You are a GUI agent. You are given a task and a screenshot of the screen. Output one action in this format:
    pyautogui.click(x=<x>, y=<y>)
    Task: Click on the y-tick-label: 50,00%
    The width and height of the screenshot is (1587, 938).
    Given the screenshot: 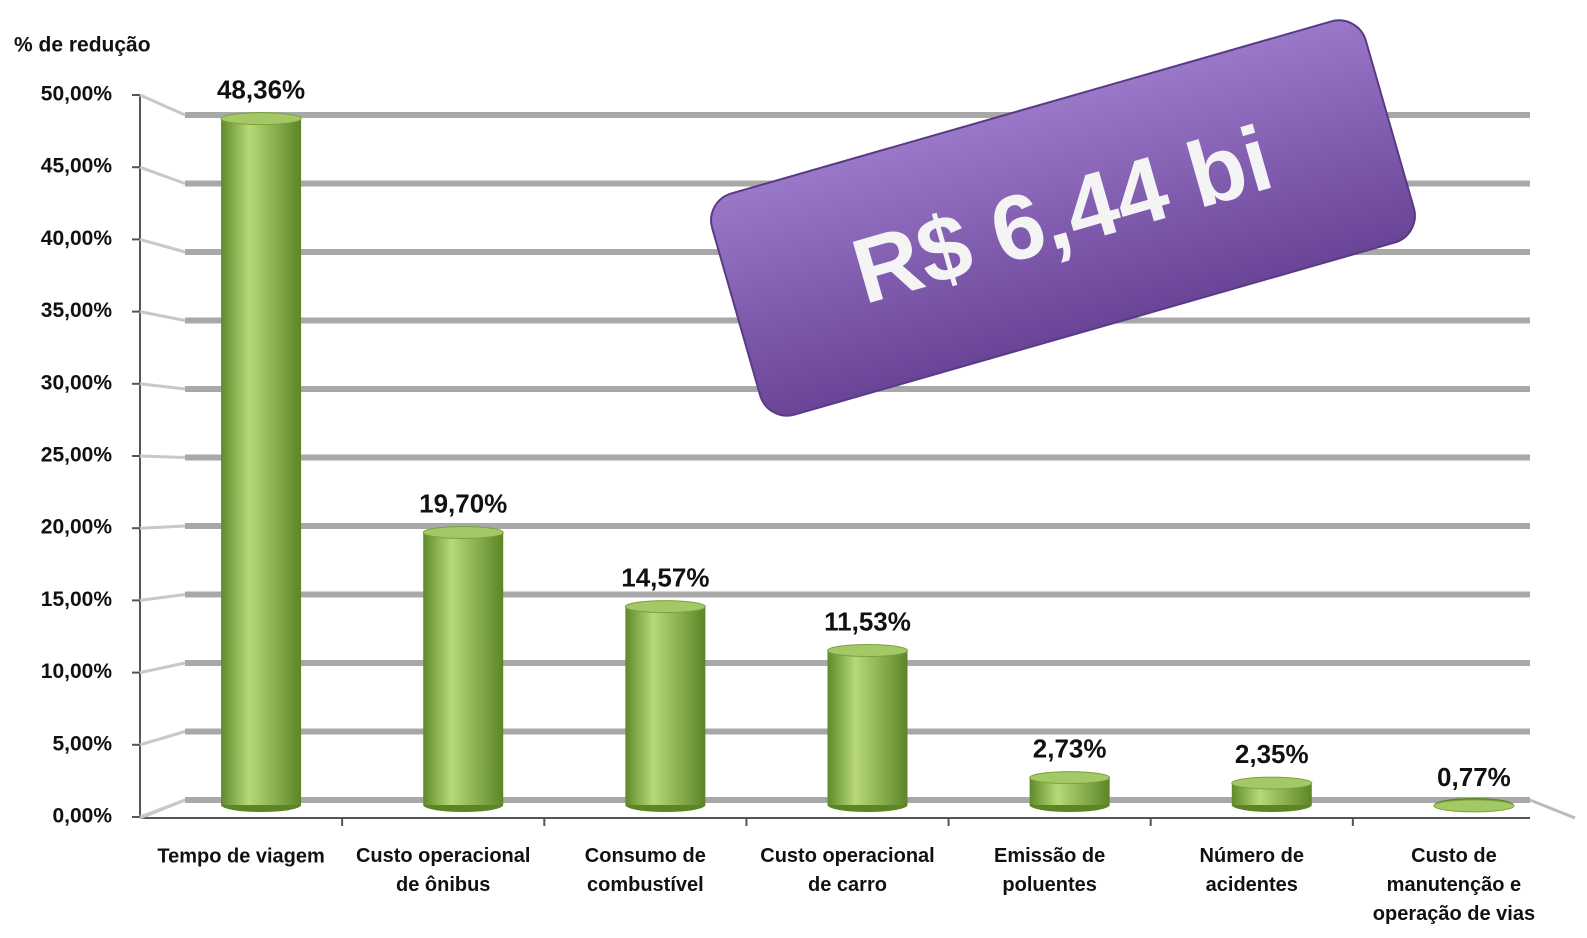 What is the action you would take?
    pyautogui.click(x=77, y=94)
    